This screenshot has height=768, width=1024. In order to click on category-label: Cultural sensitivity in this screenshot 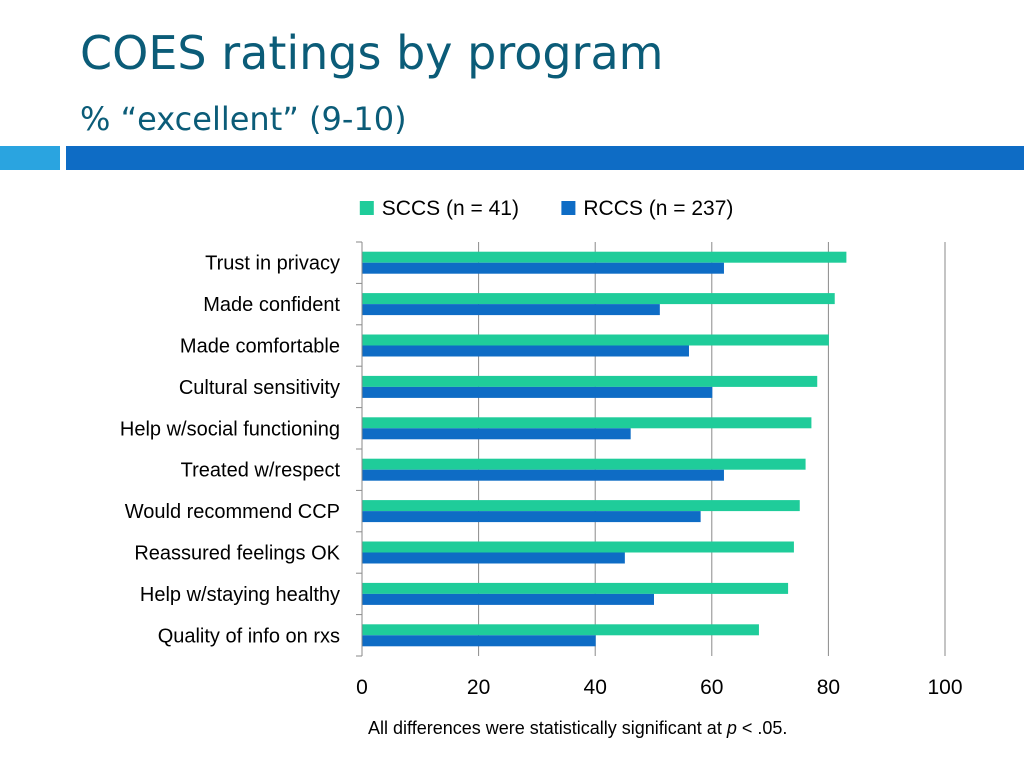, I will do `click(259, 388)`.